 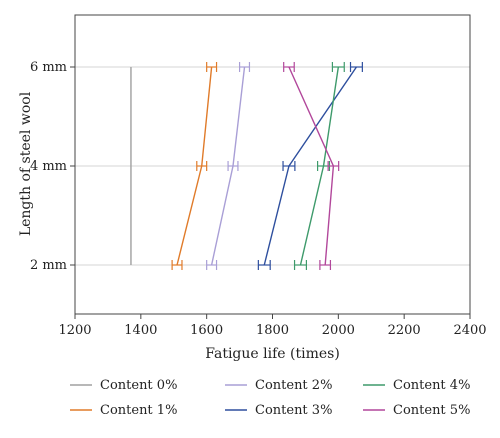 What do you see at coordinates (140, 330) in the screenshot?
I see `x-tick-label: 1400` at bounding box center [140, 330].